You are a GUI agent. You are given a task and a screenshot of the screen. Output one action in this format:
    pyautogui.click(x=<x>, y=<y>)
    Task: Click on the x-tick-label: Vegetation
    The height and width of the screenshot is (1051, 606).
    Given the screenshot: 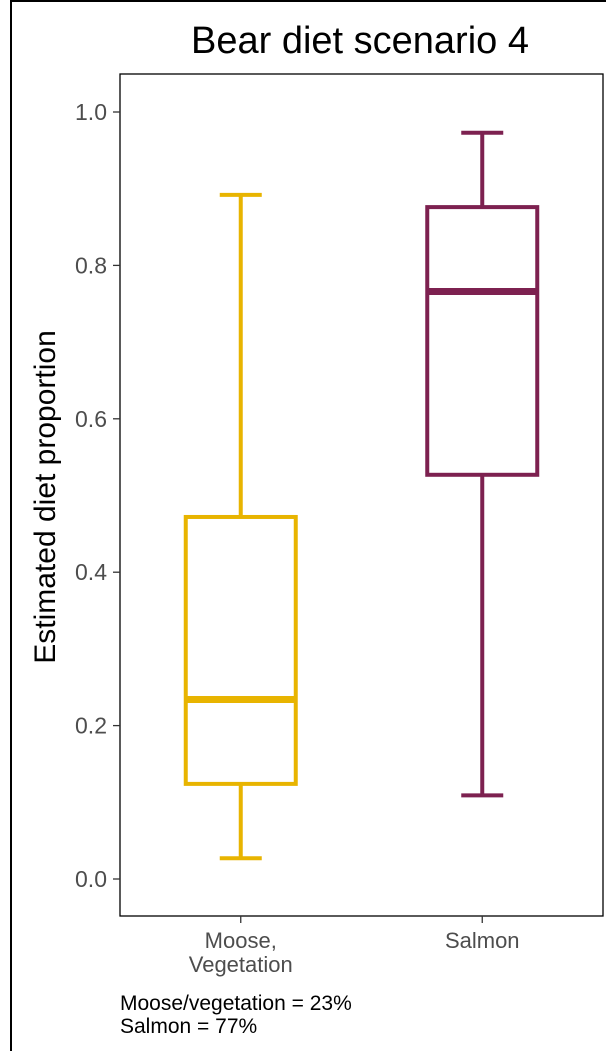 What is the action you would take?
    pyautogui.click(x=241, y=964)
    